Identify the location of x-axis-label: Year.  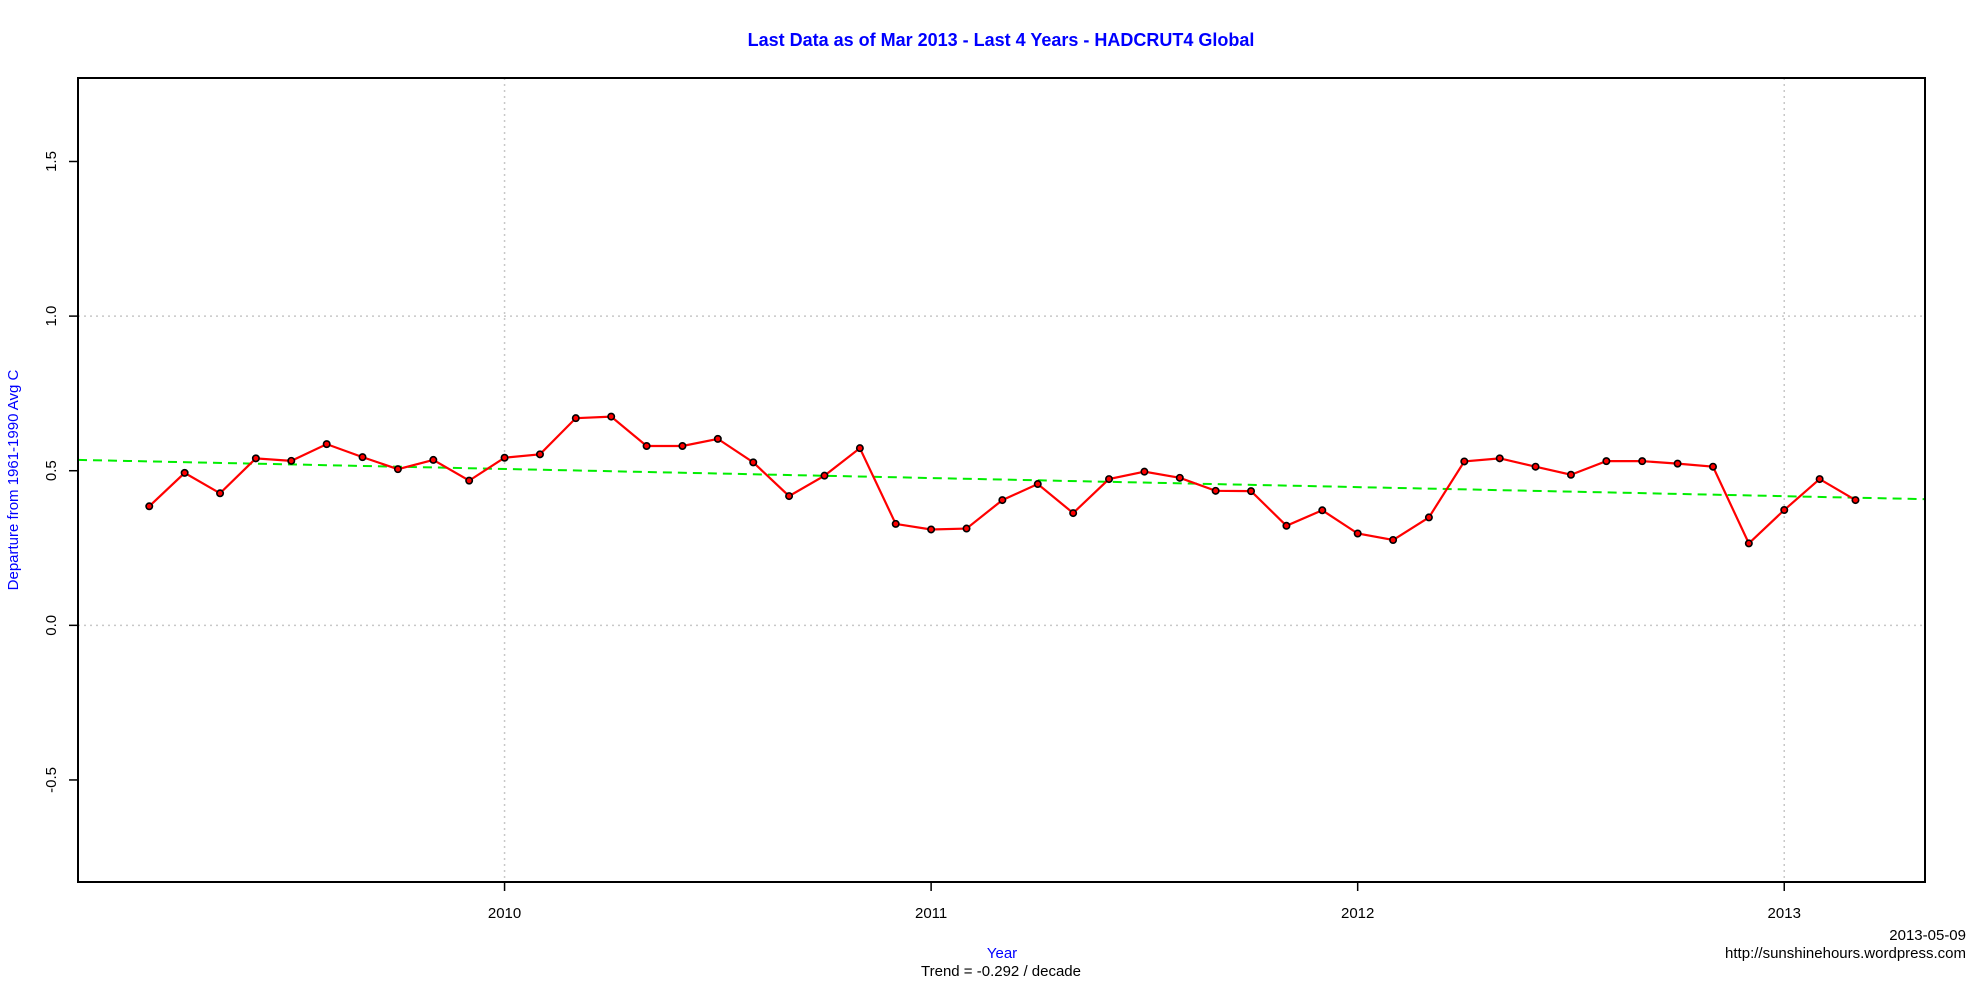
(1002, 953).